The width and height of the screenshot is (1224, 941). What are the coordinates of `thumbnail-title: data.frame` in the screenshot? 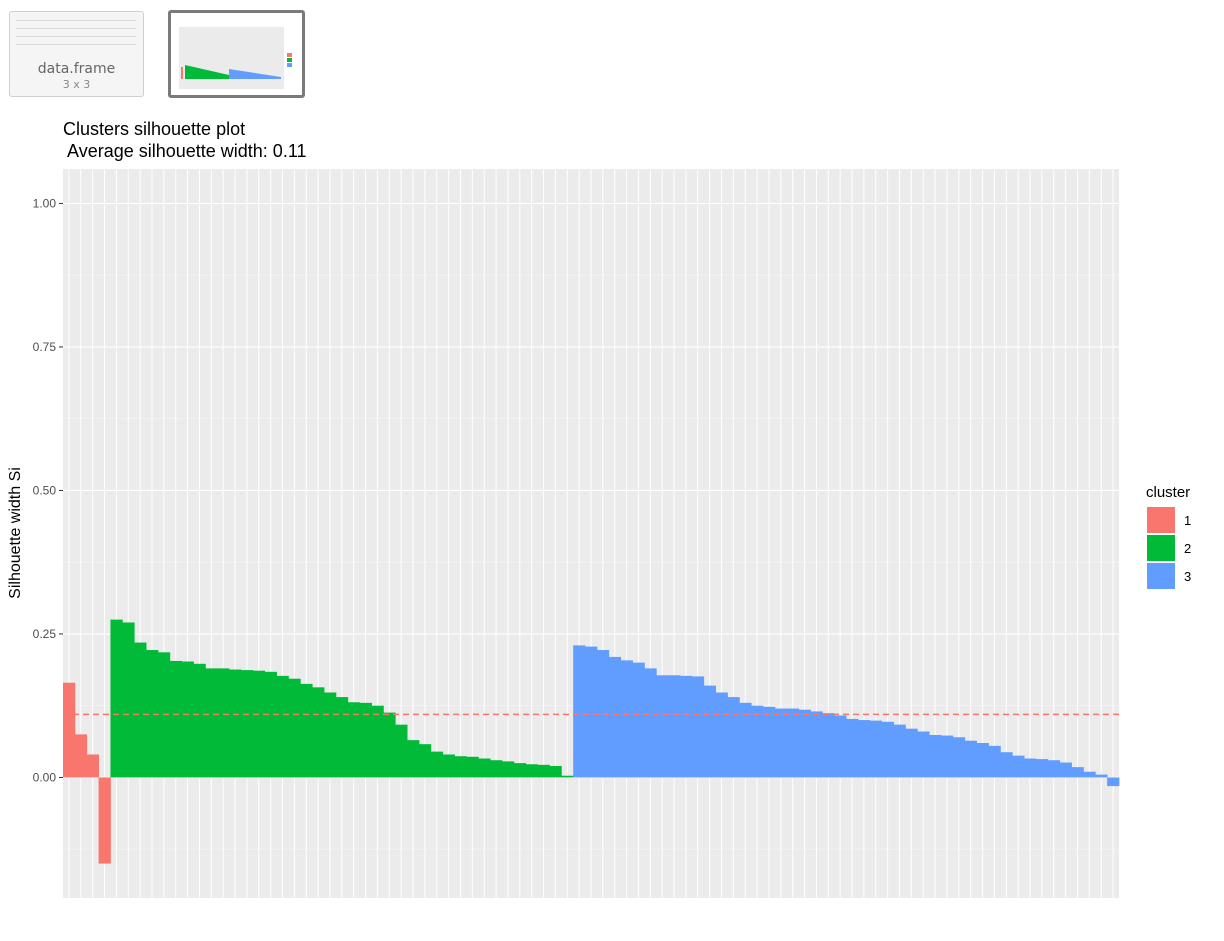 It's located at (76, 69).